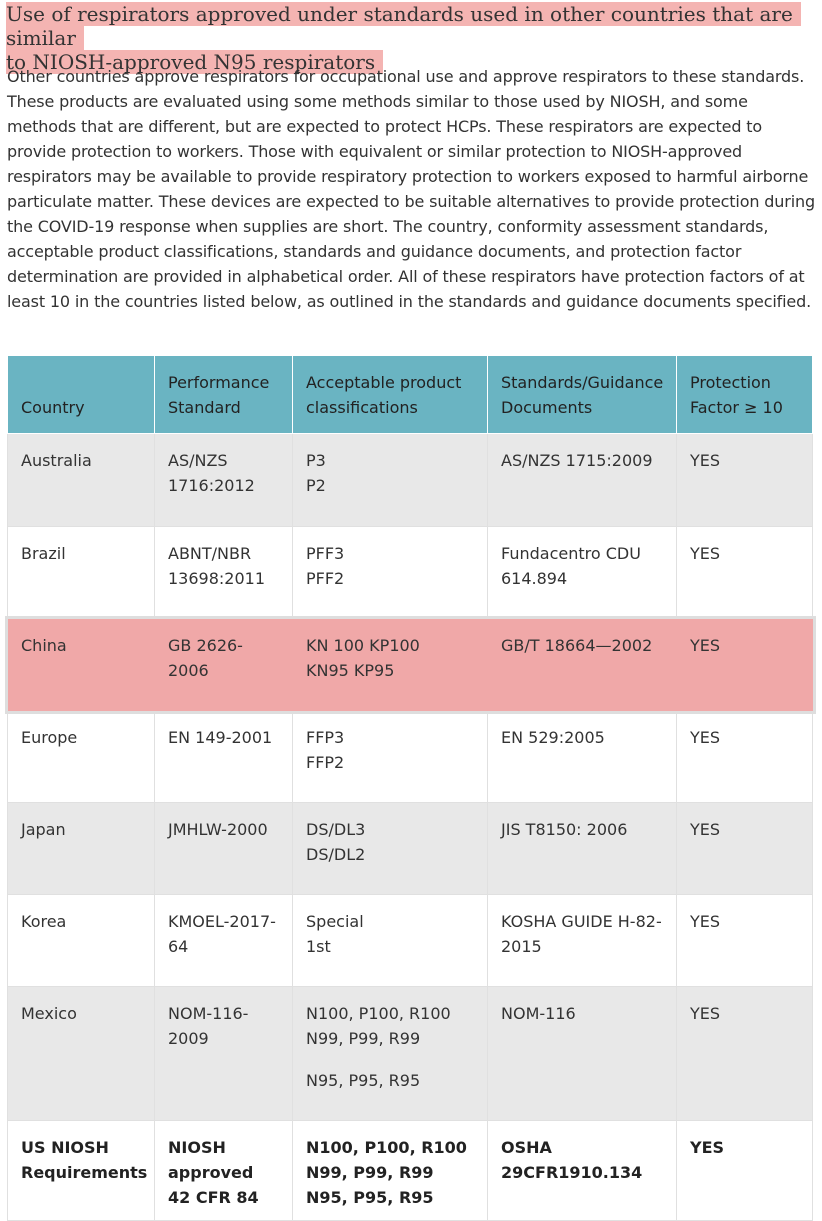 Image resolution: width=822 pixels, height=1221 pixels. I want to click on cell-classes: DS/DL3 DS/DL2, so click(390, 848).